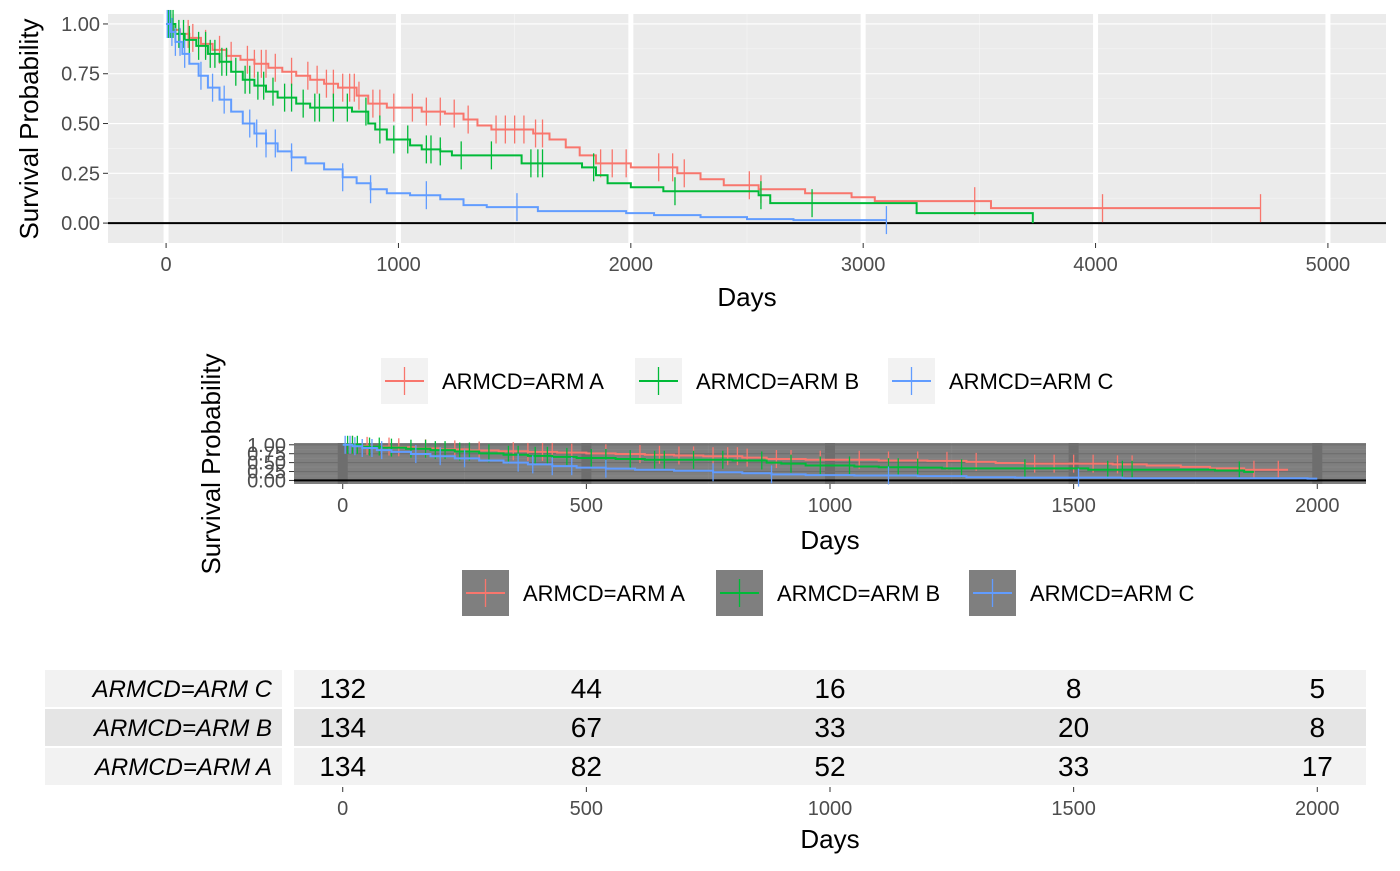 This screenshot has width=1400, height=871. Describe the element at coordinates (863, 265) in the screenshot. I see `x-tick-label: 3000` at that location.